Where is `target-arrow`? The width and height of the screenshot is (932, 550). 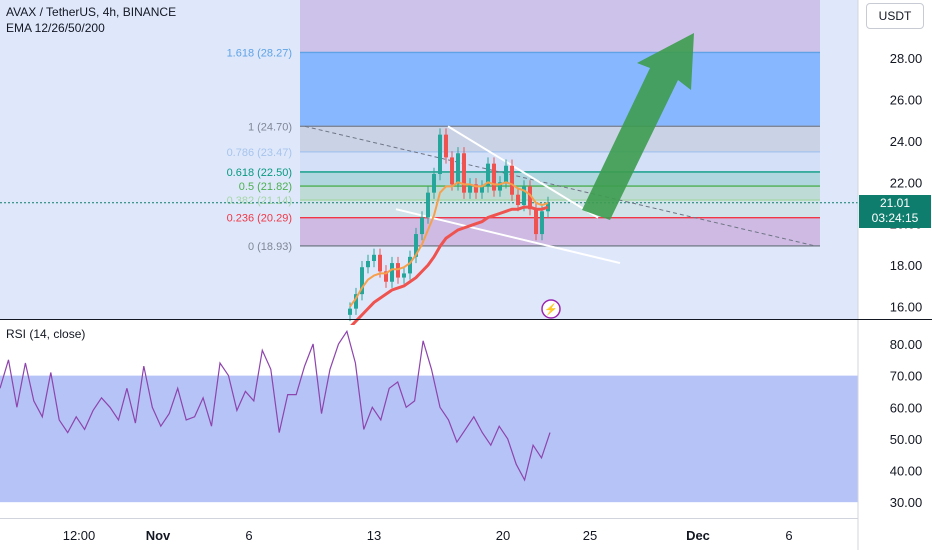
target-arrow is located at coordinates (638, 126).